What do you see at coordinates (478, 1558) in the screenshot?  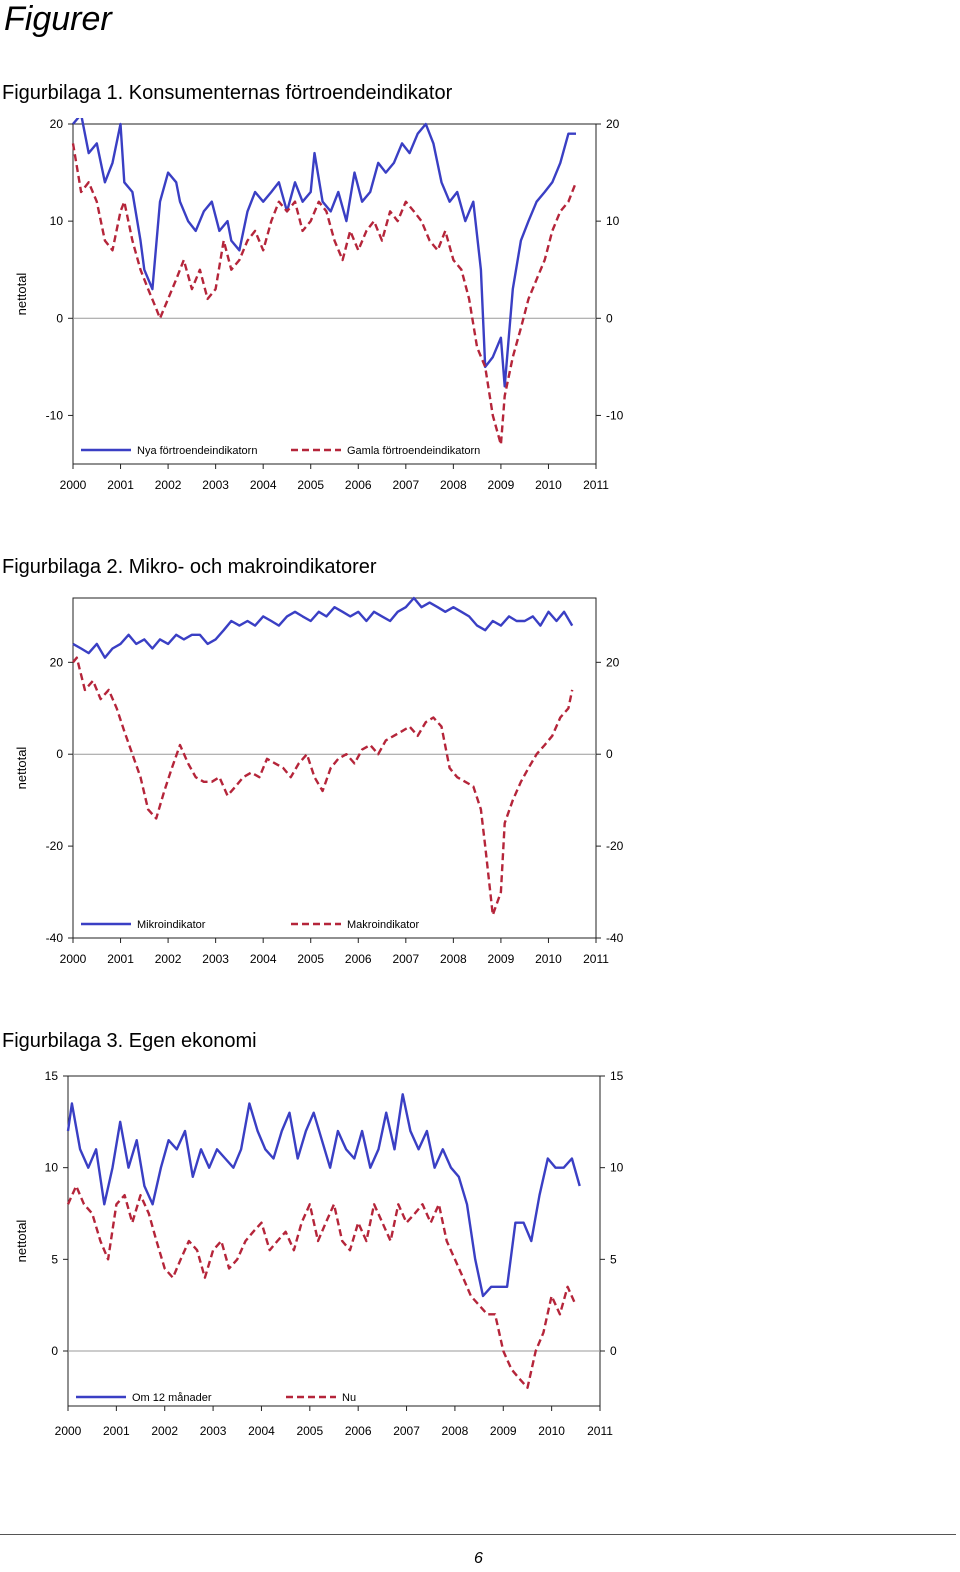 I see `page-number: 6` at bounding box center [478, 1558].